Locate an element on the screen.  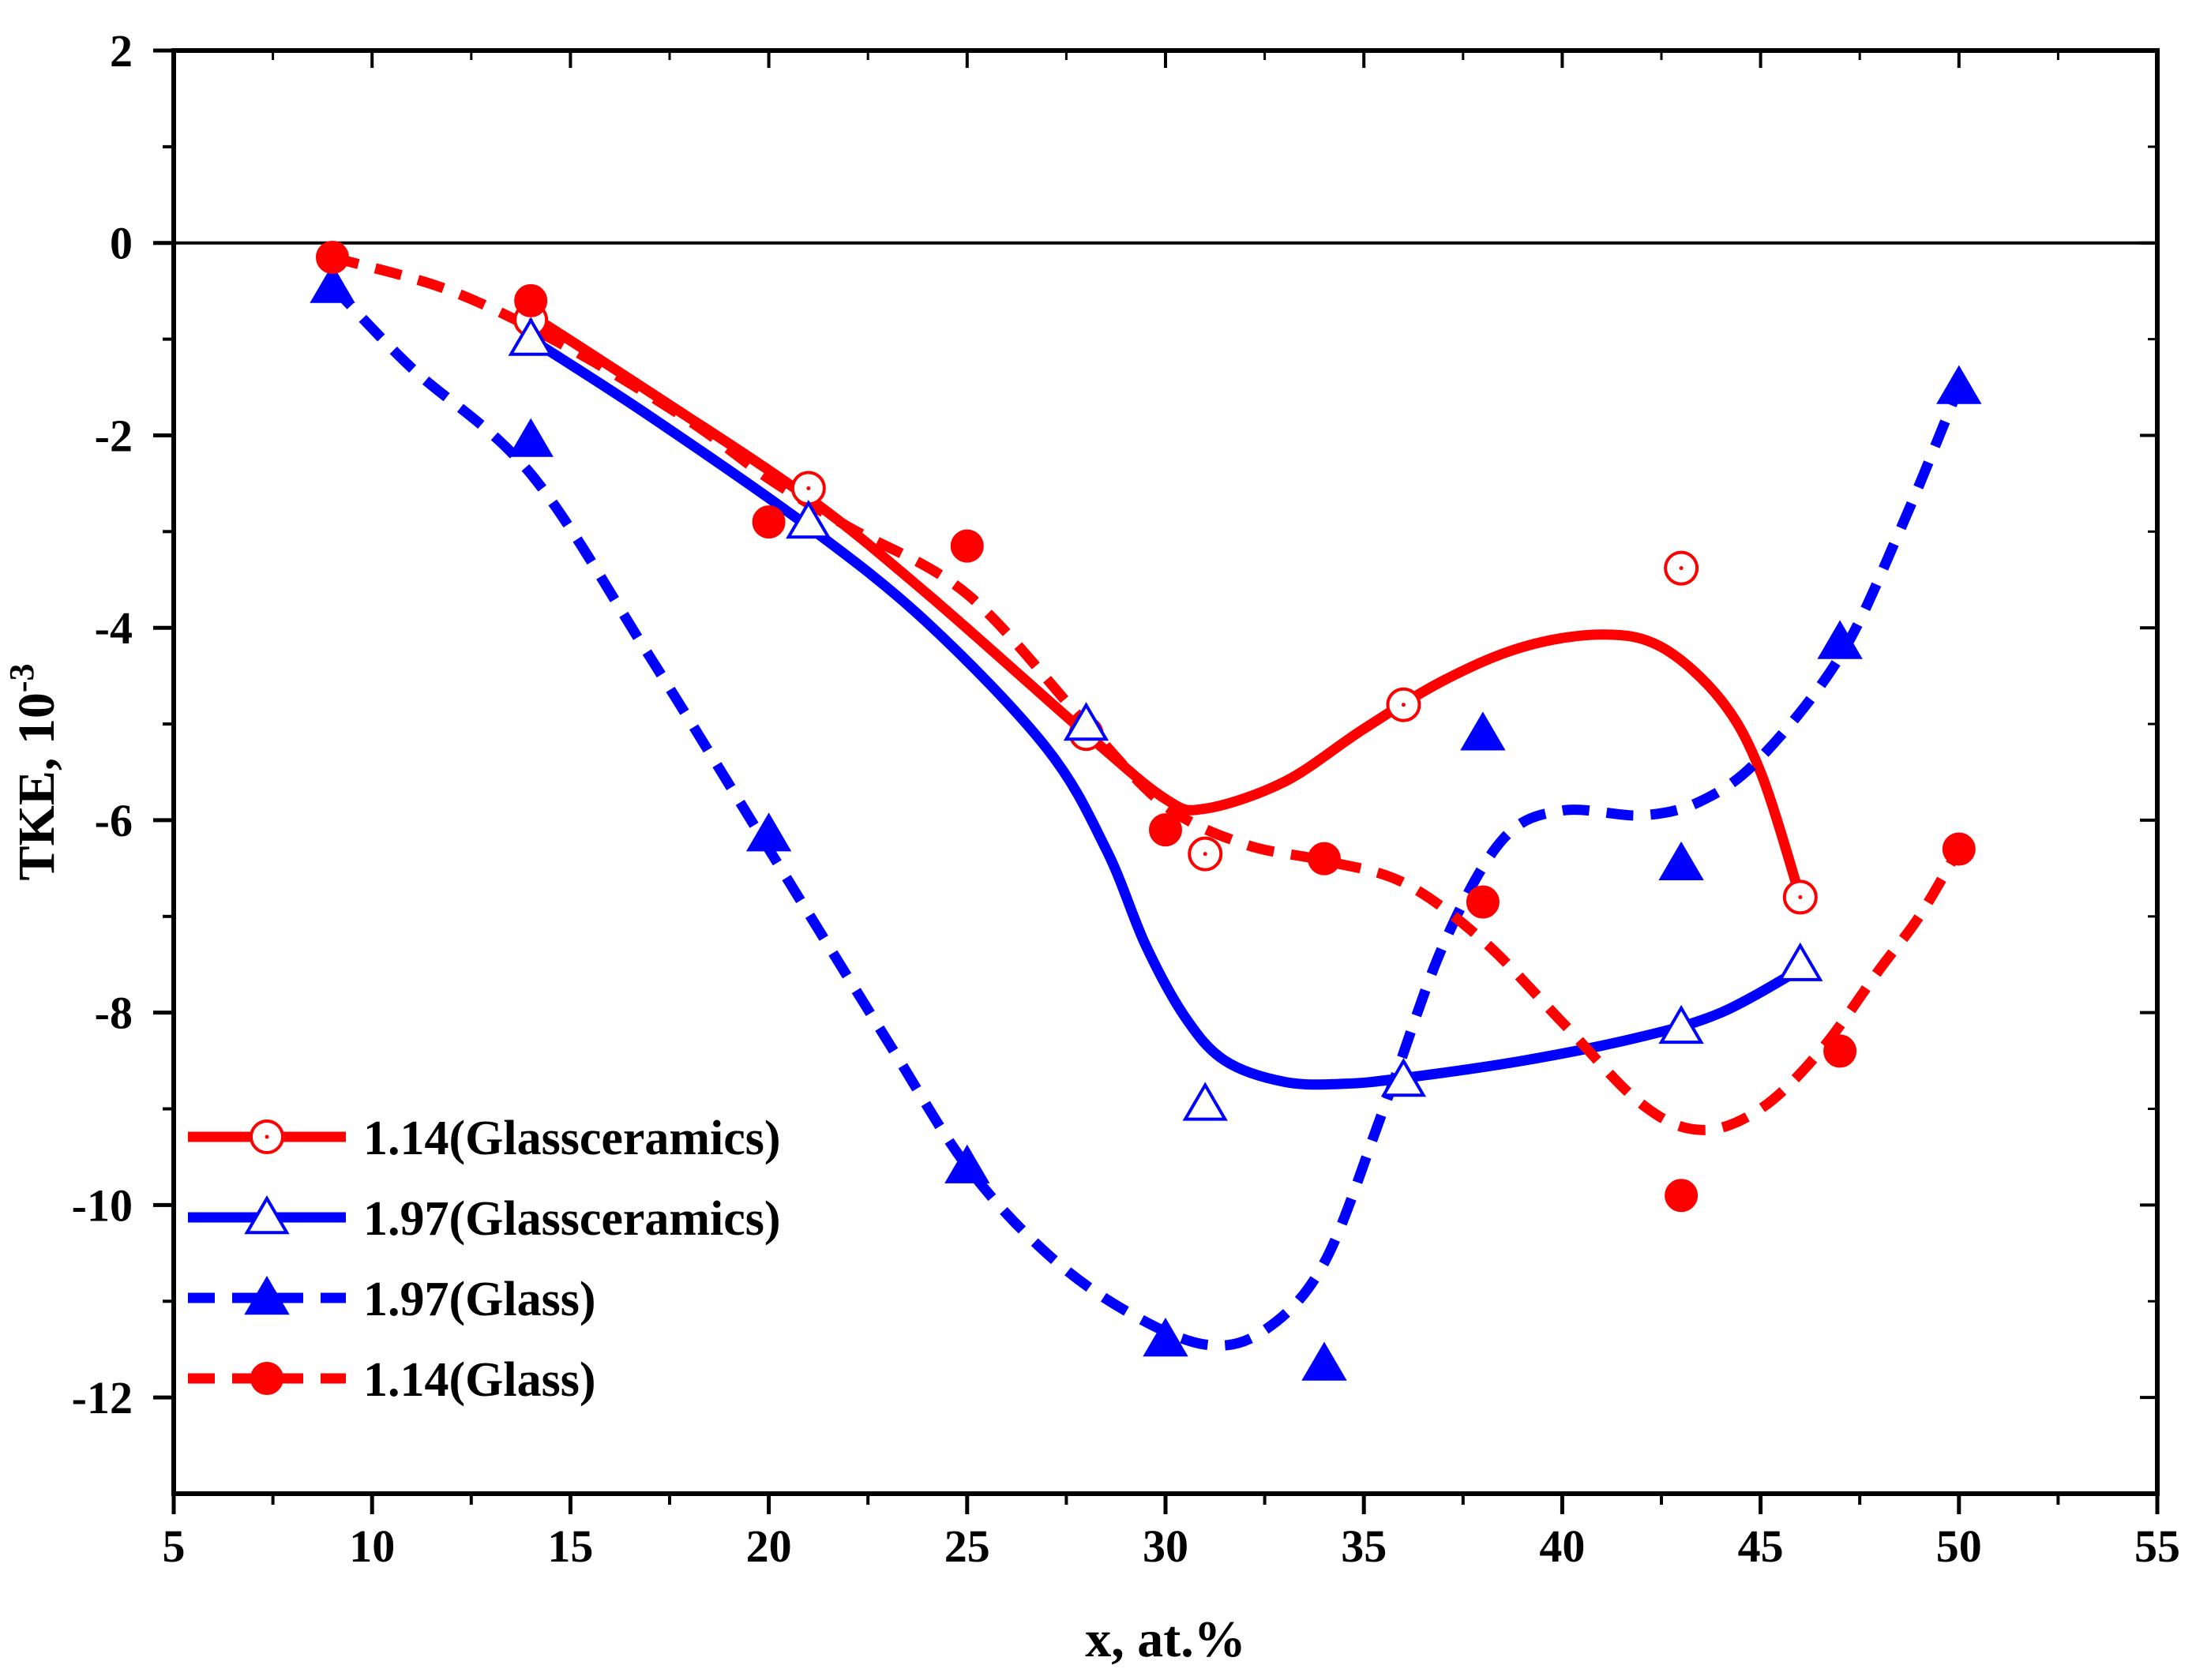
legend-entry: 1.14(Glassceramics) is located at coordinates (484, 1138).